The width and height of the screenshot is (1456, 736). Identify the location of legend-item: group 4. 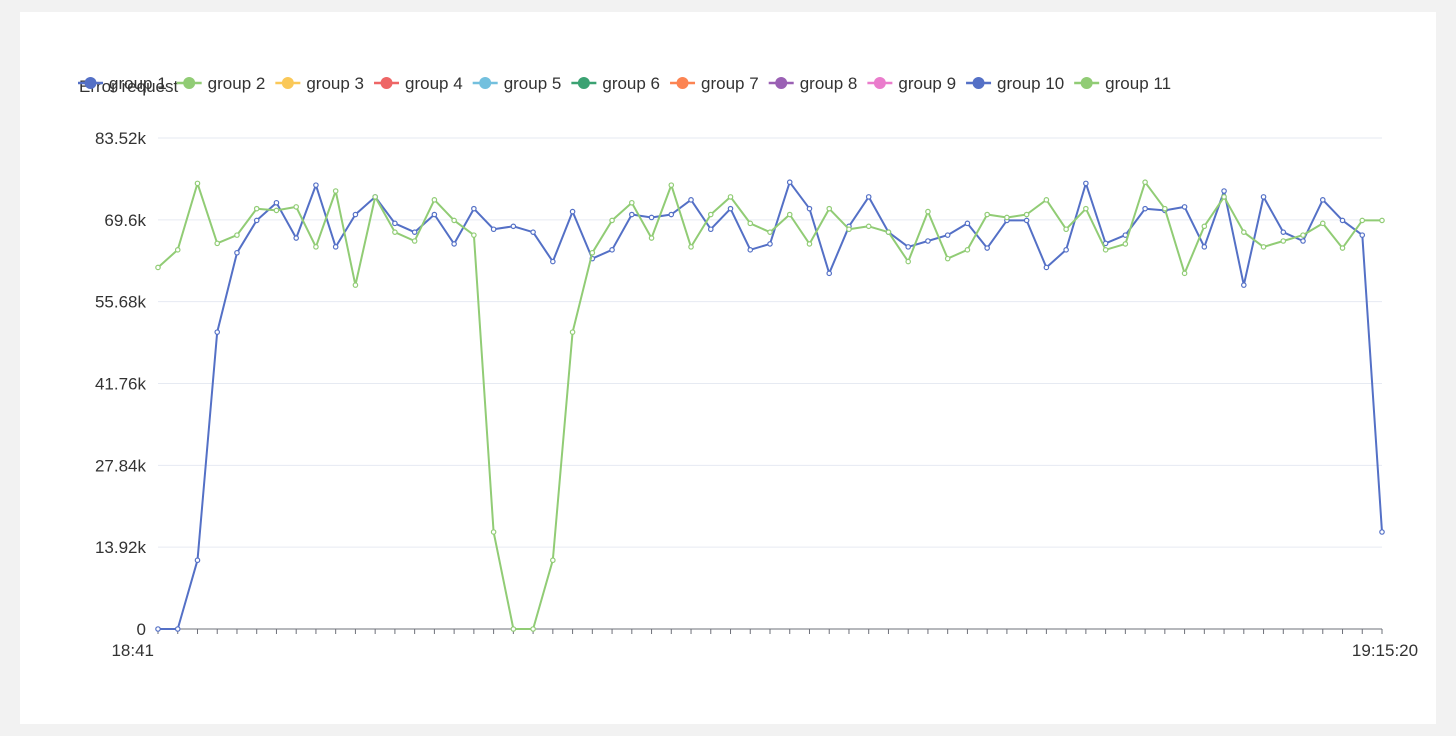
(418, 83).